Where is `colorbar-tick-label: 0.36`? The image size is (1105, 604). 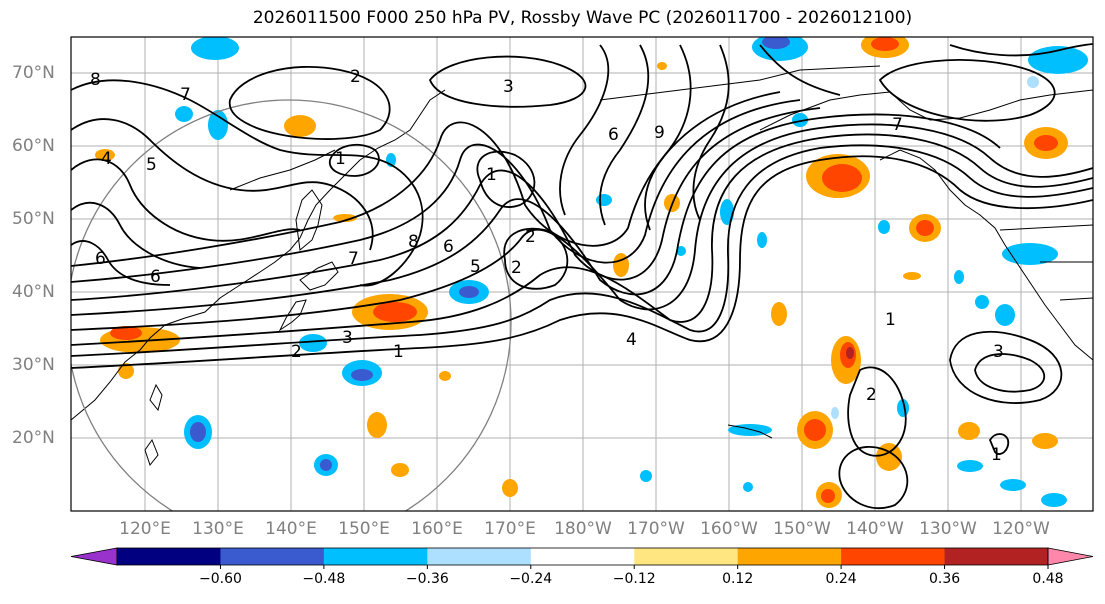 colorbar-tick-label: 0.36 is located at coordinates (944, 579).